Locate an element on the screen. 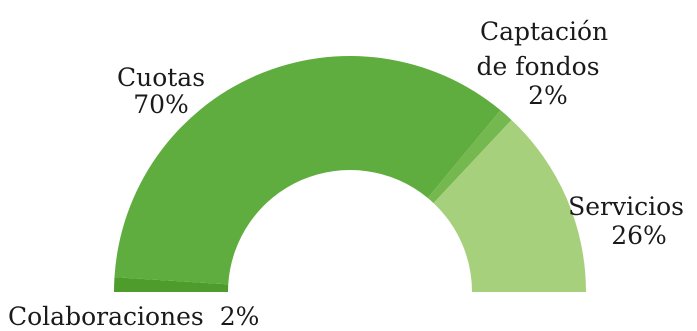 The height and width of the screenshot is (331, 697). label-colaboraciones-name: Colaboraciones is located at coordinates (106, 316).